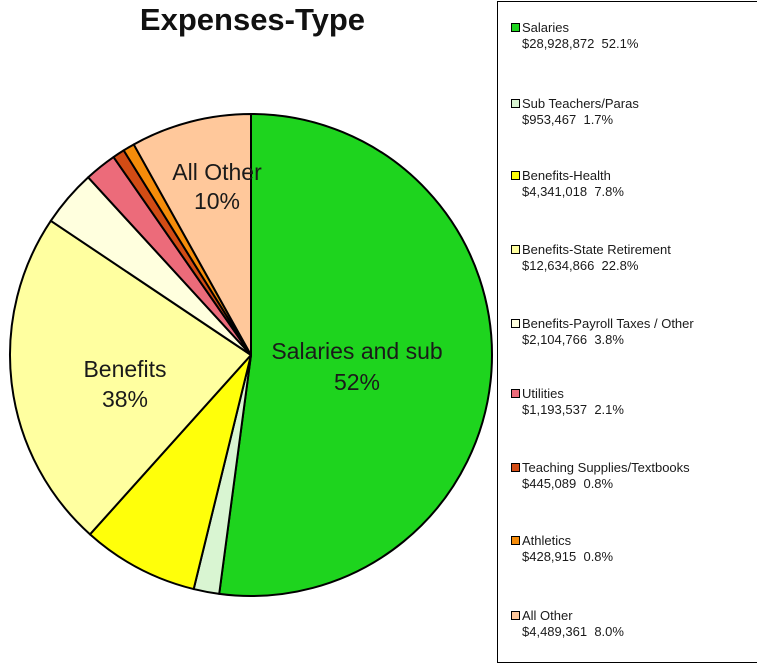 This screenshot has height=663, width=757. What do you see at coordinates (598, 119) in the screenshot?
I see `legend-percent: 1.7%` at bounding box center [598, 119].